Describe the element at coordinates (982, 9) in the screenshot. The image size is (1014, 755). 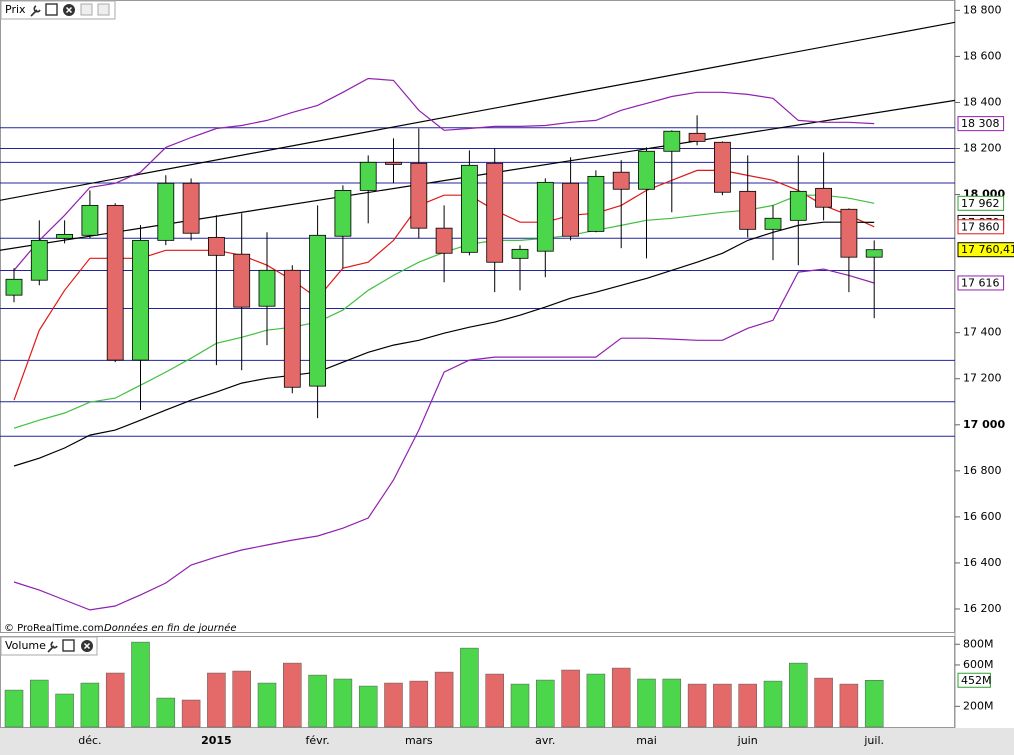
I see `y-tick-label: 18 800` at that location.